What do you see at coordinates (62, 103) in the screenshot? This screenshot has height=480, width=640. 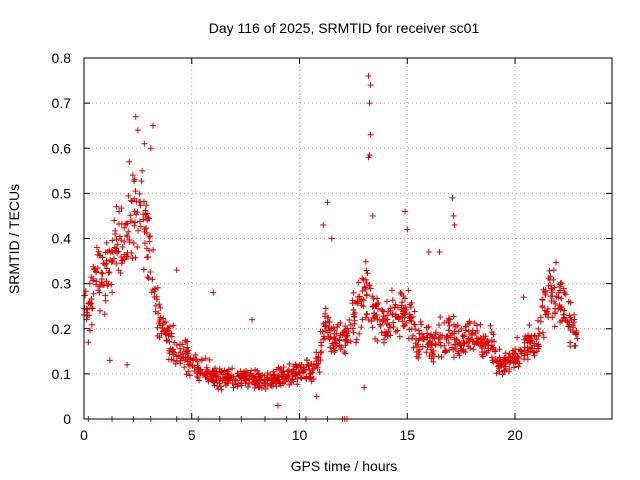 I see `y-tick-label: 0.7` at bounding box center [62, 103].